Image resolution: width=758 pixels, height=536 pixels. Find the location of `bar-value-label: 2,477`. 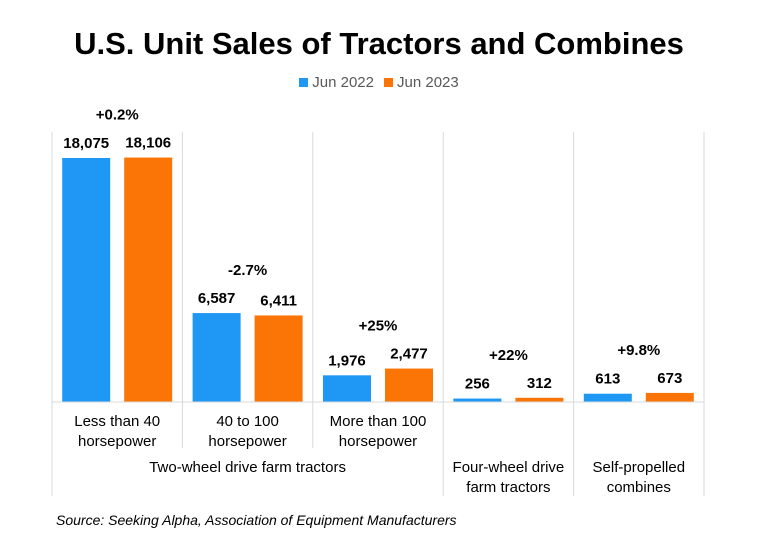

bar-value-label: 2,477 is located at coordinates (409, 354).